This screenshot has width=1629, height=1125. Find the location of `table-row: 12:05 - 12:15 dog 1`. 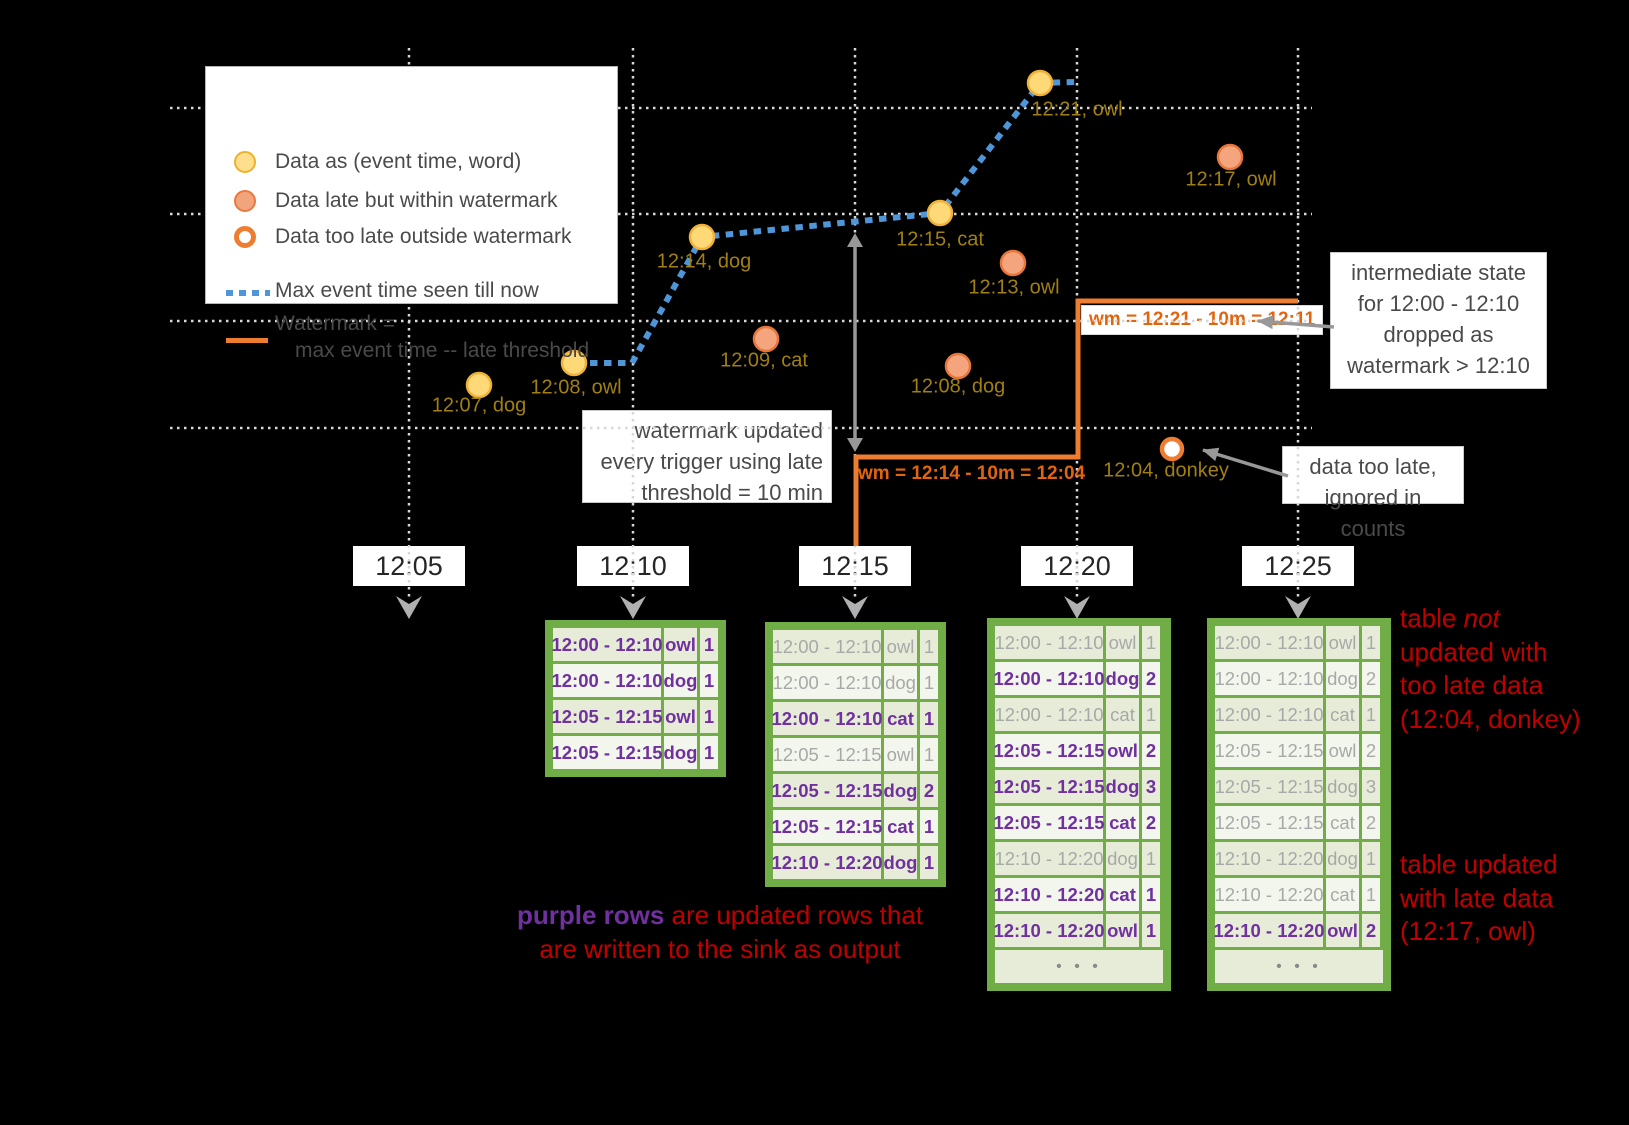

table-row: 12:05 - 12:15 dog 1 is located at coordinates (634, 752).